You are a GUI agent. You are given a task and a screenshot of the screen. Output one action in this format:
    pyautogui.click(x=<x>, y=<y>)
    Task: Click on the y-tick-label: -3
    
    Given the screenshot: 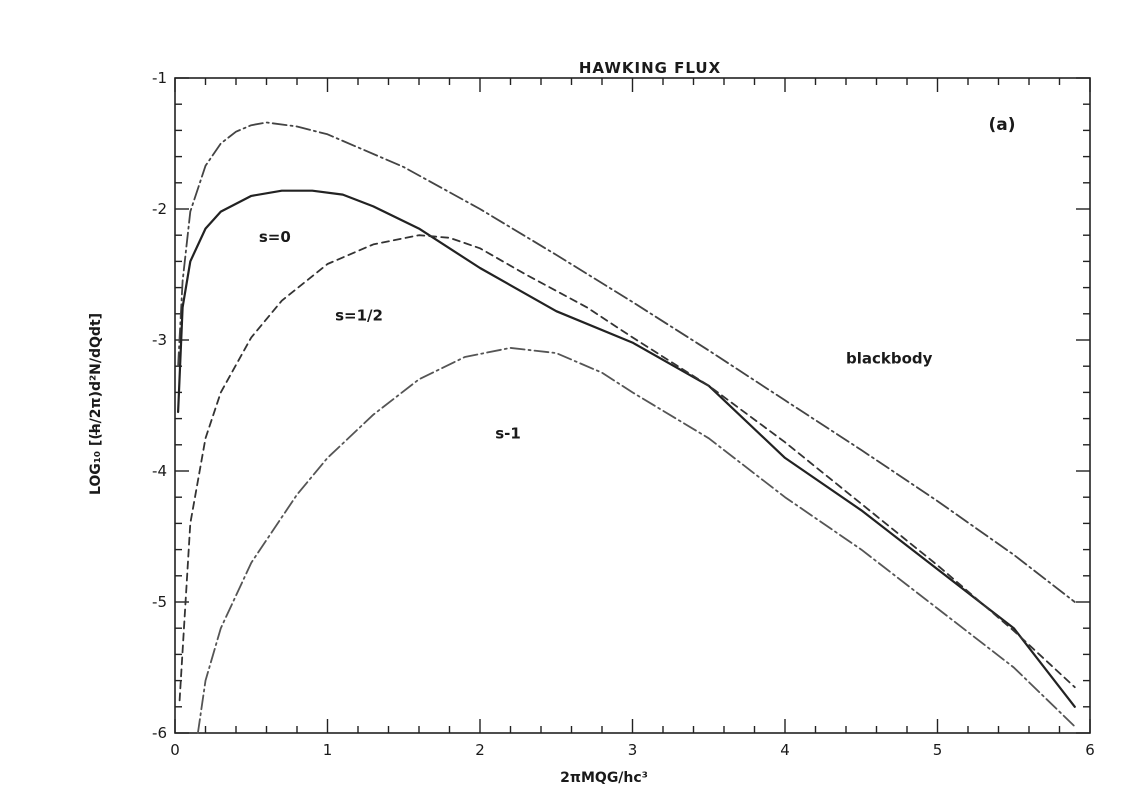 What is the action you would take?
    pyautogui.click(x=159, y=340)
    